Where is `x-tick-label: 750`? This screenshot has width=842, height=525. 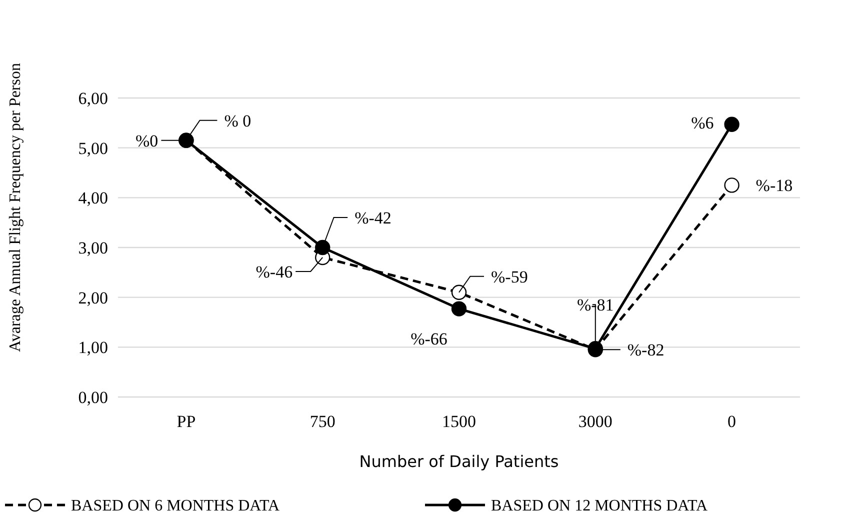 x-tick-label: 750 is located at coordinates (323, 421).